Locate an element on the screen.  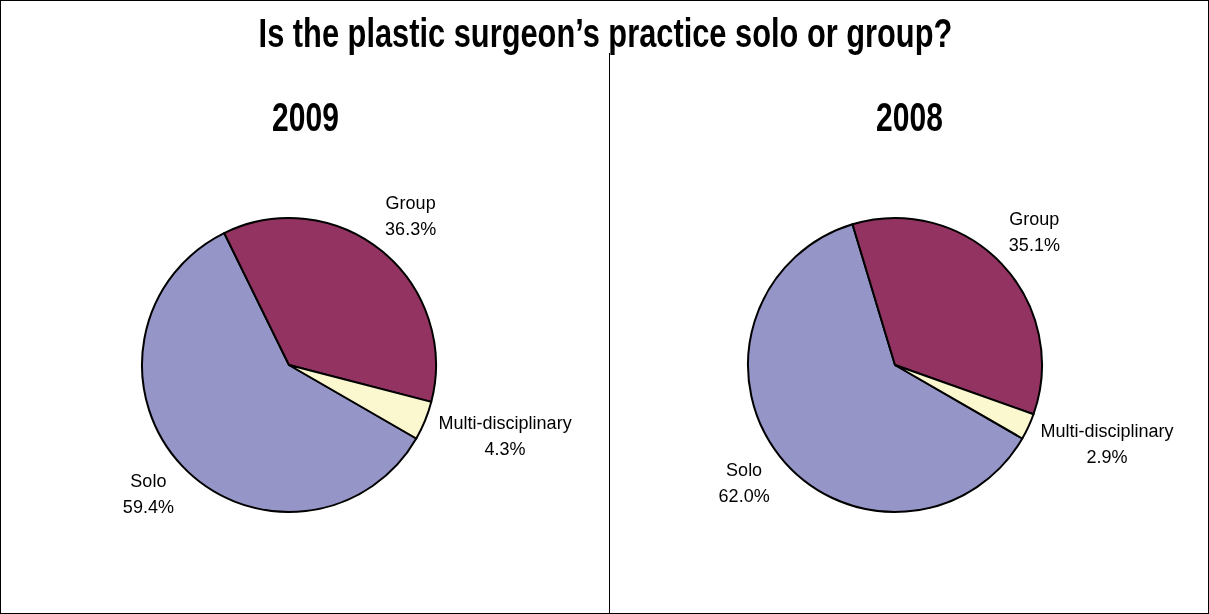
chart-subtitle: 2009 is located at coordinates (305, 117).